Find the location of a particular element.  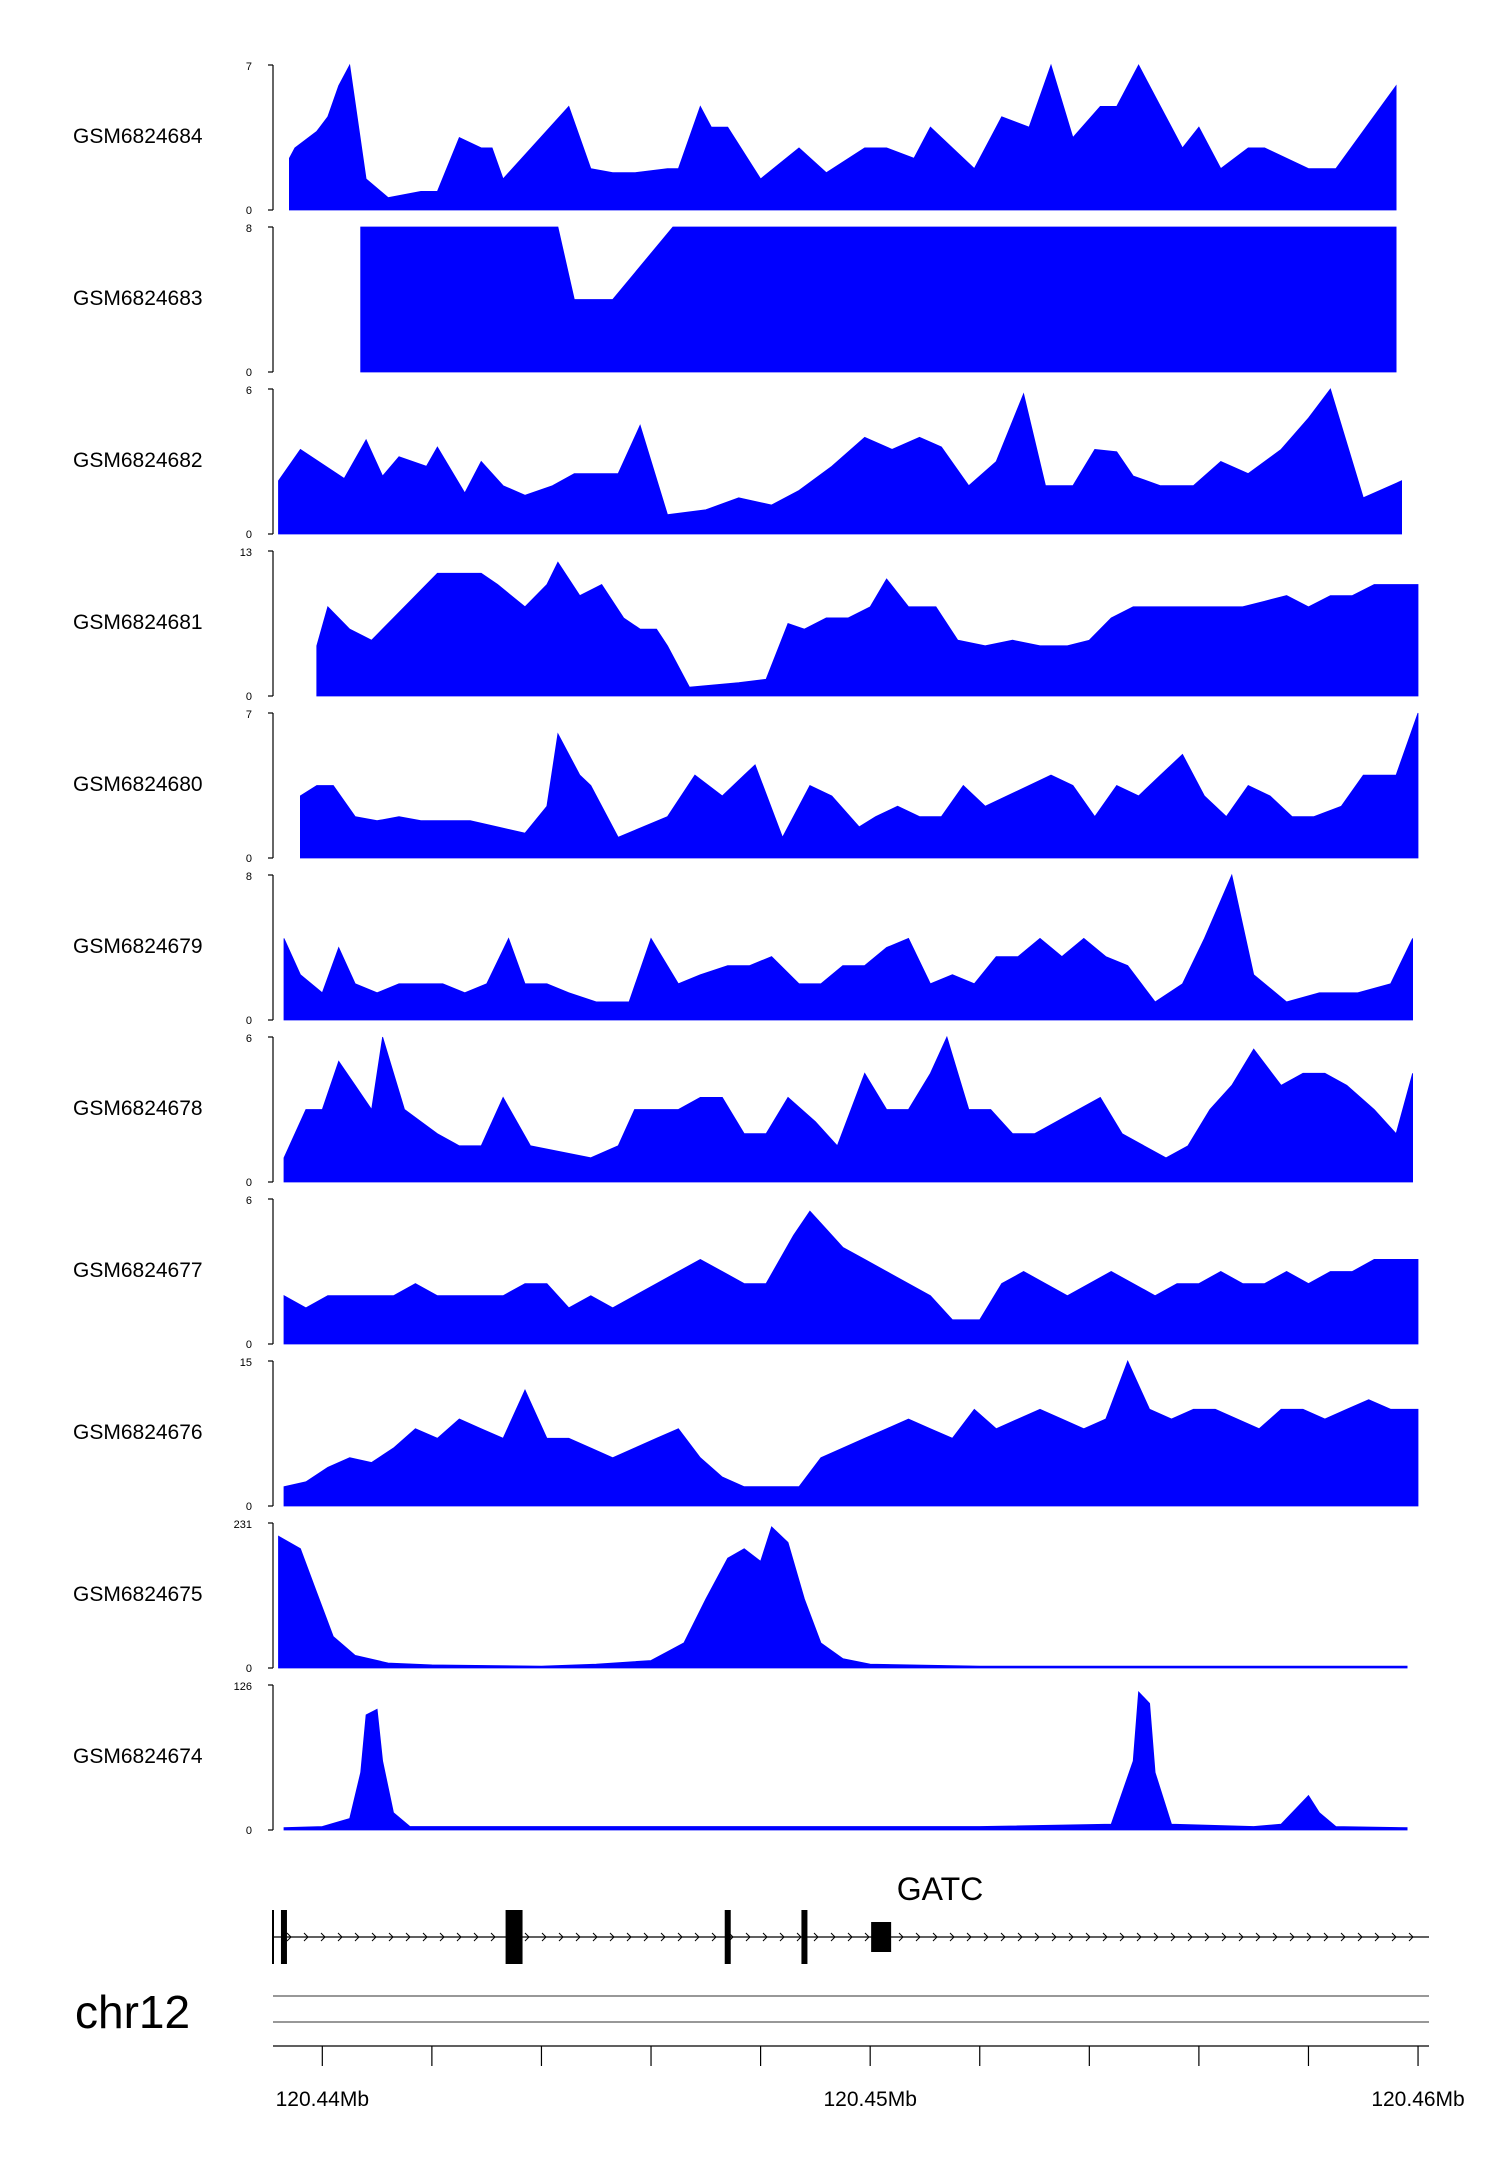

track-label: GSM6824678 is located at coordinates (138, 1108).